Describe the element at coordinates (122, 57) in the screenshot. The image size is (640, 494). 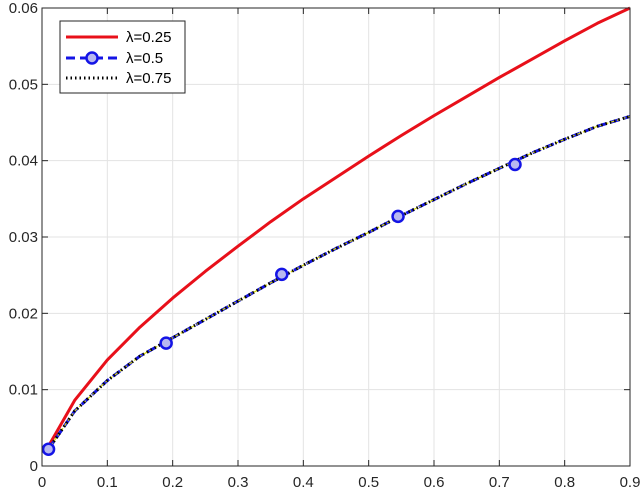
I see `legend: λ=0.25 λ=0.5 λ=0.75` at that location.